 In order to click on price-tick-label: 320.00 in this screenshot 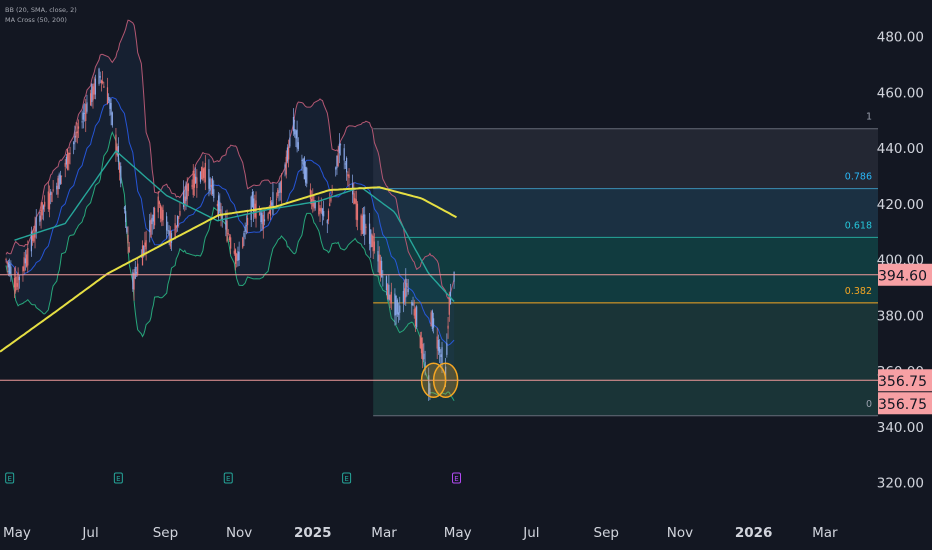, I will do `click(900, 484)`.